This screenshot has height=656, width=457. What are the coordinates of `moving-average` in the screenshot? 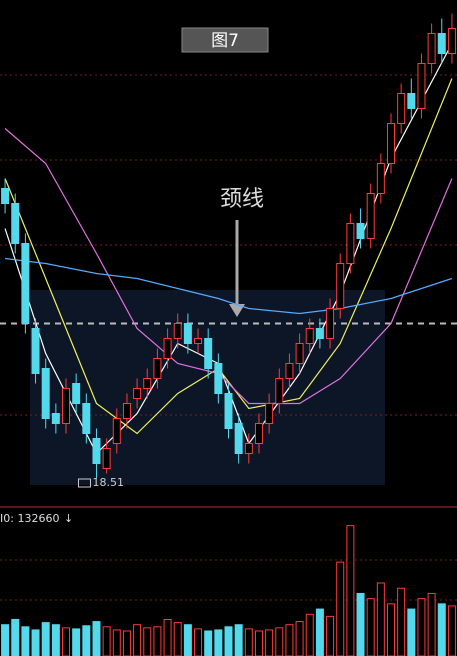 It's located at (229, 286).